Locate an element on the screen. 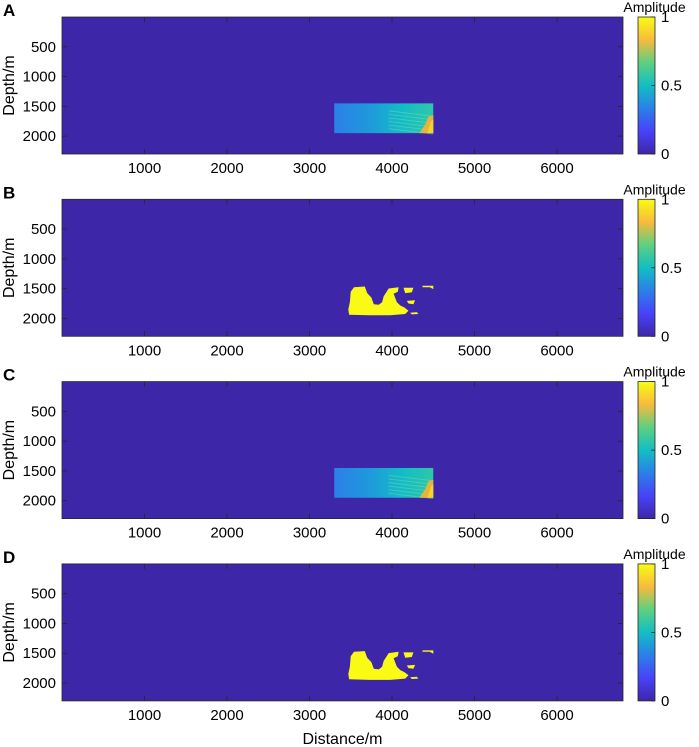 The width and height of the screenshot is (699, 747). panel-label: C is located at coordinates (9, 375).